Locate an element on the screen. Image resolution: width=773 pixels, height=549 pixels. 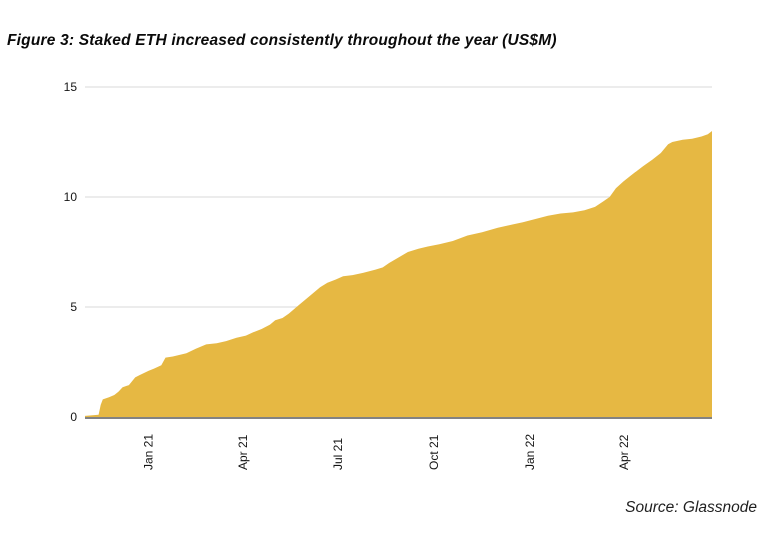
x-tick-label-jan-21: Jan 21 is located at coordinates (149, 452).